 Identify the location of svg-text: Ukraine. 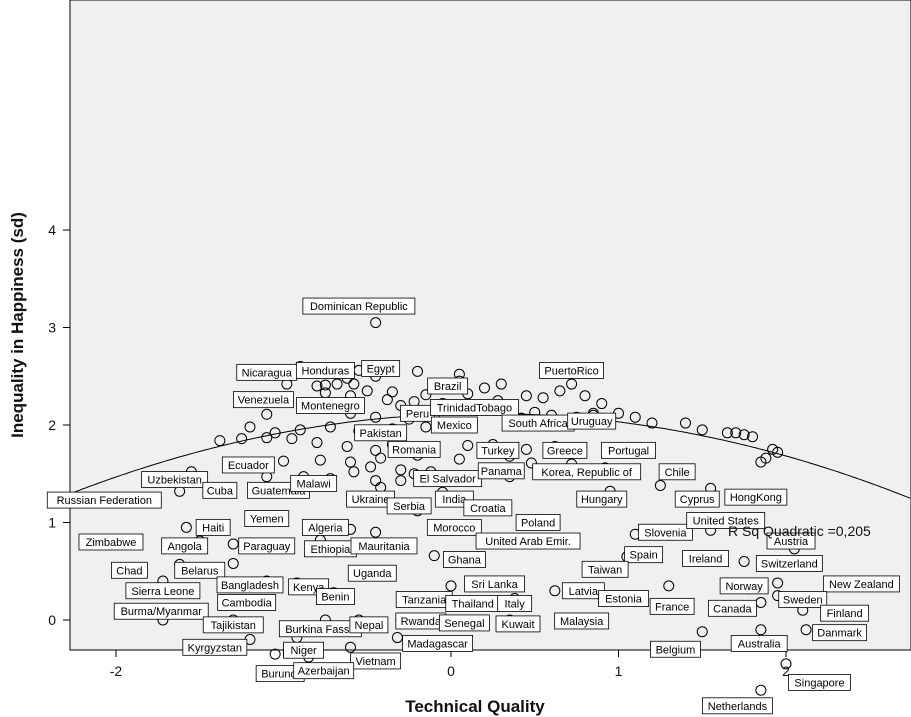
(371, 500).